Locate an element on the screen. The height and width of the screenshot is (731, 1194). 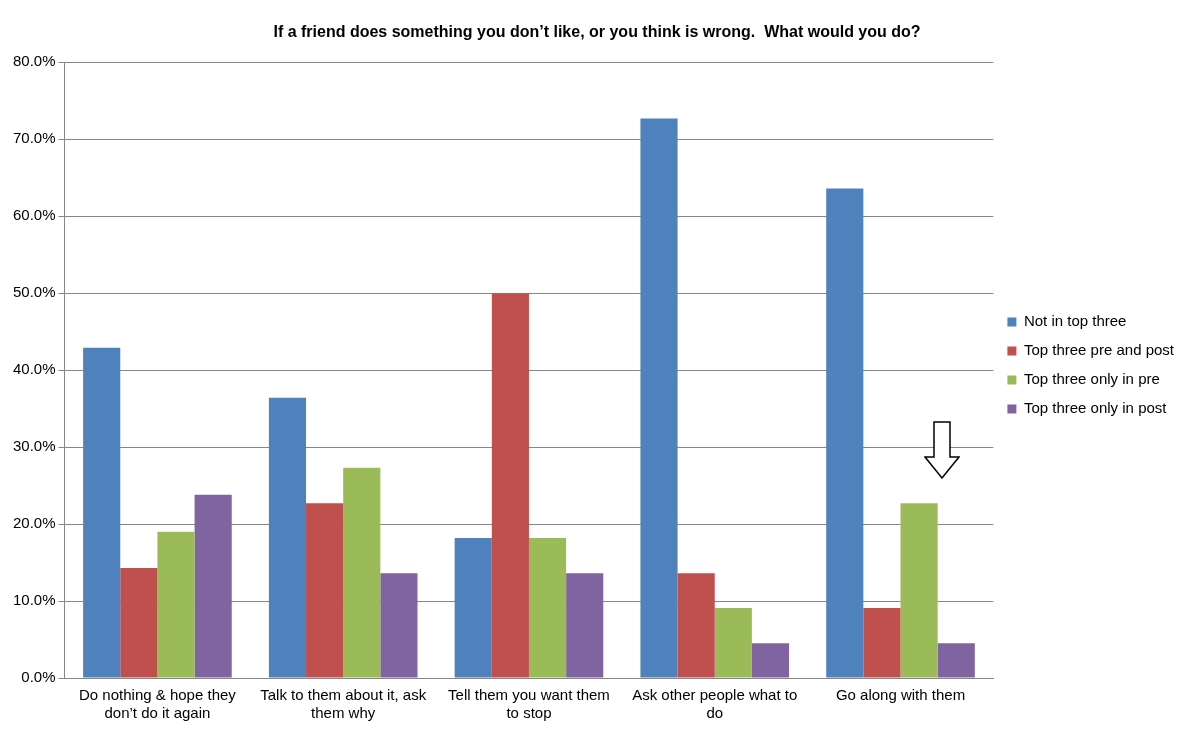
y-tick-label: 10.0% is located at coordinates (34, 600).